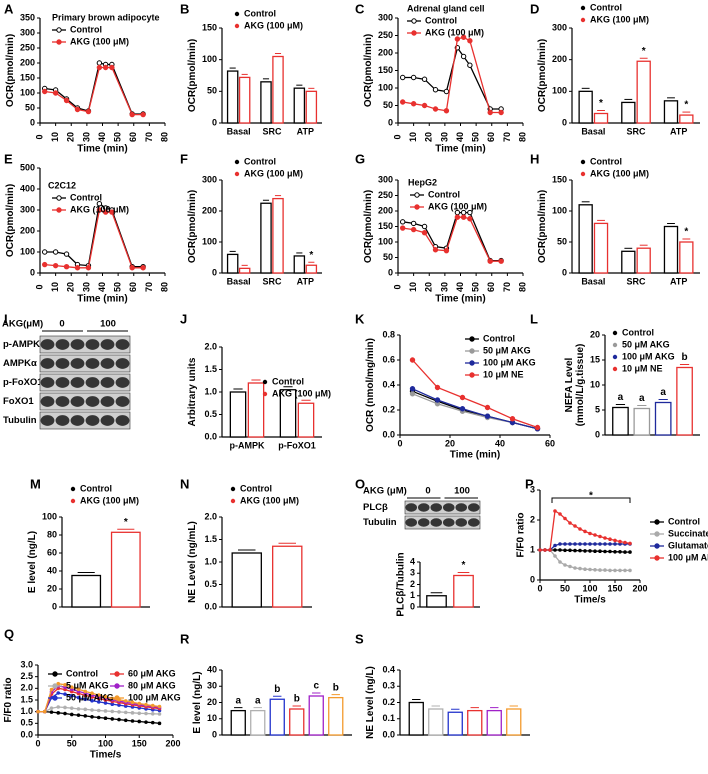 Image resolution: width=708 pixels, height=774 pixels. I want to click on x-tick-label: 60, so click(491, 287).